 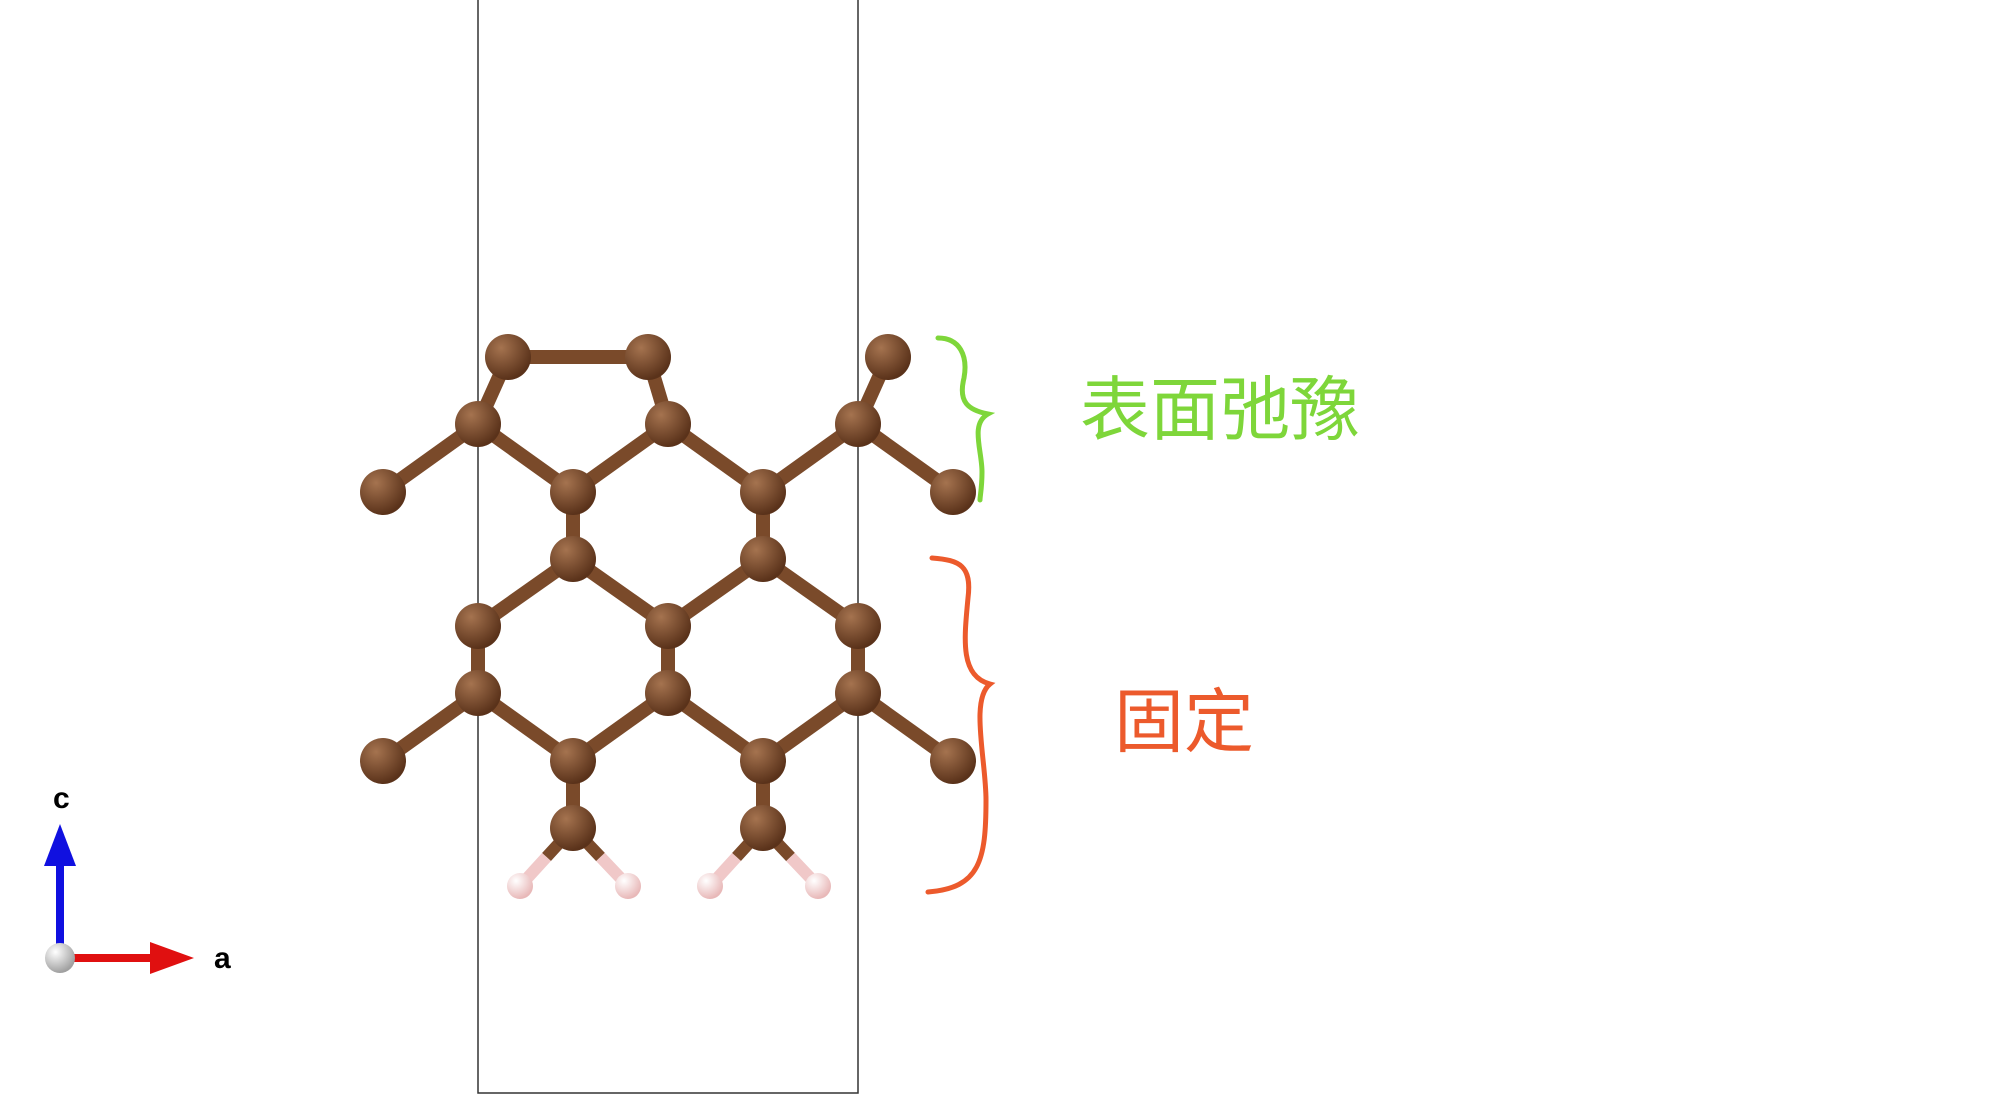 What do you see at coordinates (628, 886) in the screenshot?
I see `hydrogen-atom-h2` at bounding box center [628, 886].